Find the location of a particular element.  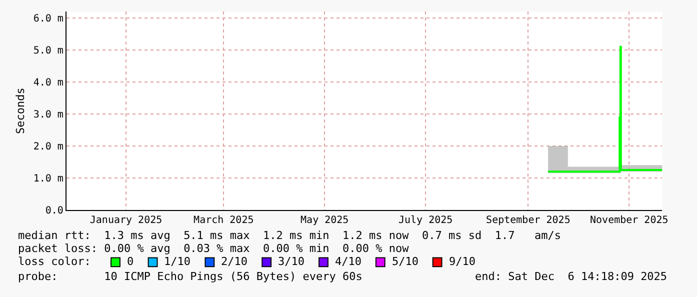

text: probe: 10 ICMP Echo Pings (56 Bytes) every 60s is located at coordinates (190, 276).